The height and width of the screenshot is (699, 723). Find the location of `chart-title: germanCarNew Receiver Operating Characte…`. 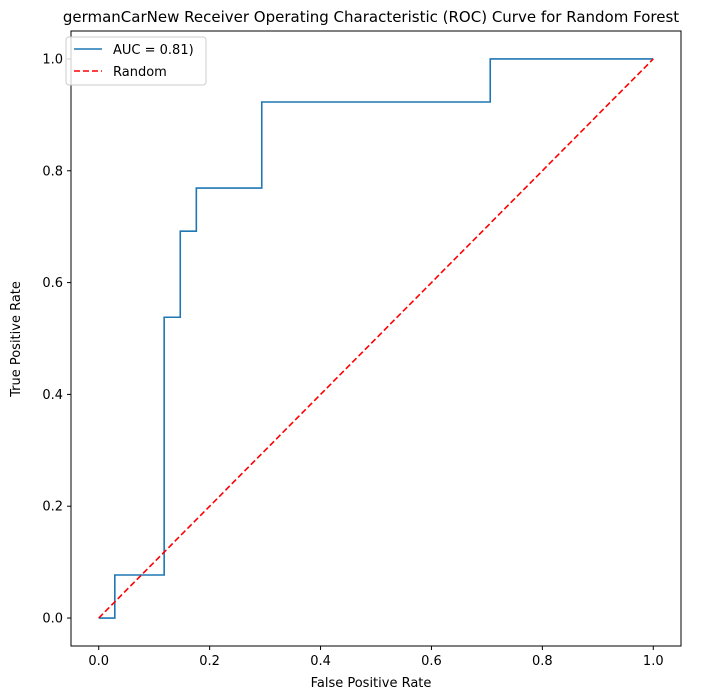

chart-title: germanCarNew Receiver Operating Characte… is located at coordinates (371, 17).